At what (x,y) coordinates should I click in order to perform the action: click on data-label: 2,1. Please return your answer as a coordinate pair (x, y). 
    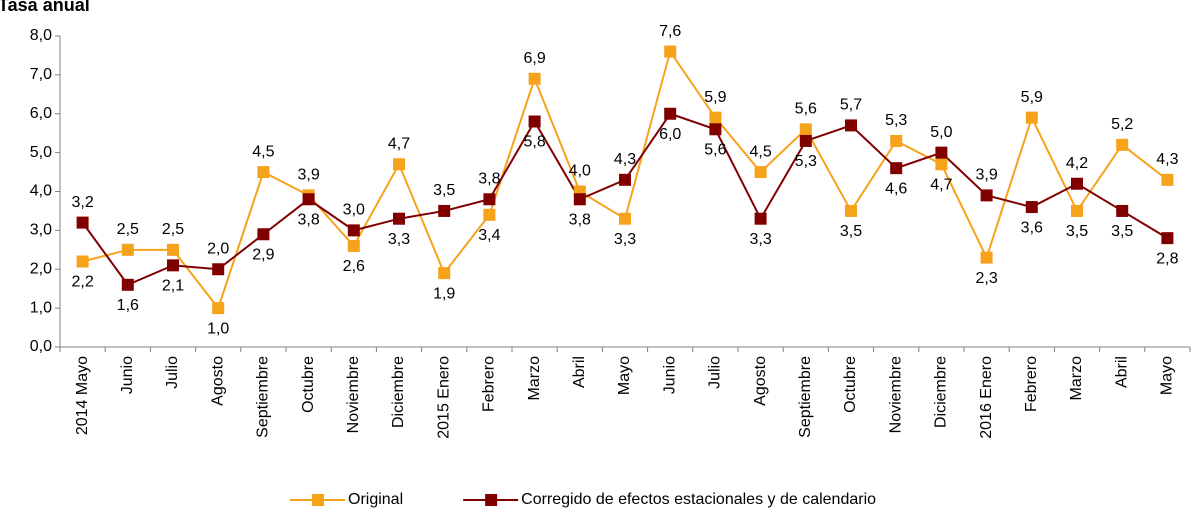
    Looking at the image, I should click on (173, 286).